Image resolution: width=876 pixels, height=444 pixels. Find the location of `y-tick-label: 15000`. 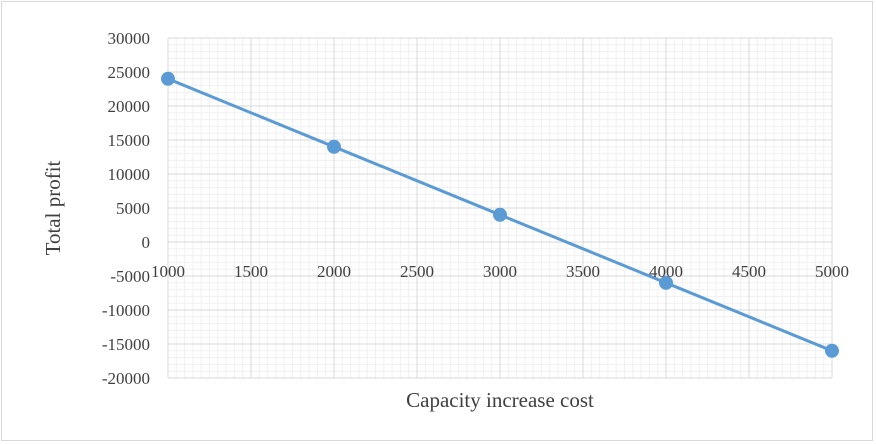

y-tick-label: 15000 is located at coordinates (129, 140).